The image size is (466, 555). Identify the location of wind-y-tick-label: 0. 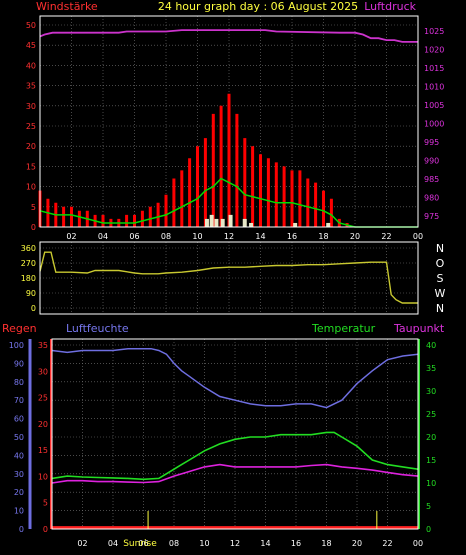
(33, 227).